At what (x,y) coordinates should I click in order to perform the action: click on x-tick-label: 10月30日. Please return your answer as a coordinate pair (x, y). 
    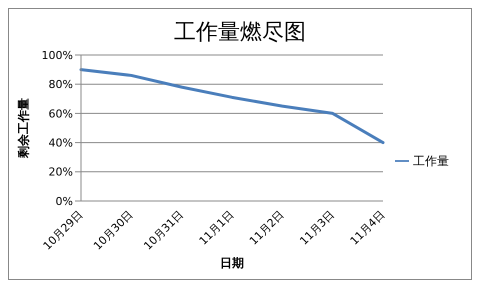
    Looking at the image, I should click on (113, 230).